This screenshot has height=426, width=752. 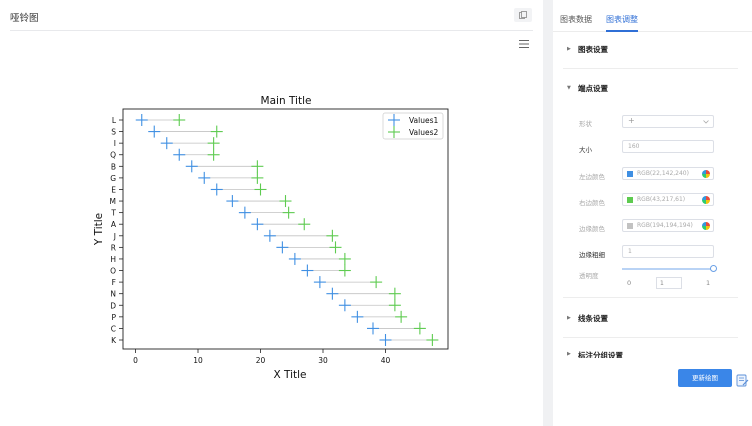 I want to click on left-color-picker: RGB(22,142,240), so click(x=668, y=173).